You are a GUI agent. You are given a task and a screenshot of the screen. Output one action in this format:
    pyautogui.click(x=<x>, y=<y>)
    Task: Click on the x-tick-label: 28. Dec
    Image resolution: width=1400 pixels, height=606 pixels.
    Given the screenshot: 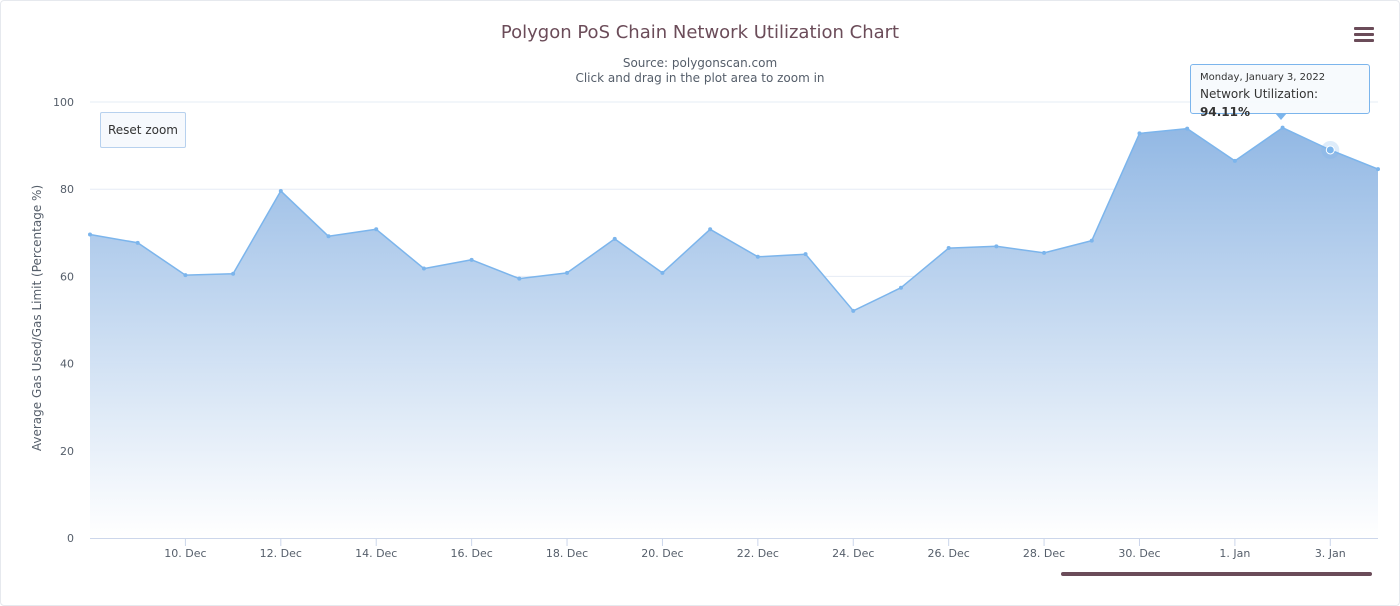 What is the action you would take?
    pyautogui.click(x=1044, y=553)
    